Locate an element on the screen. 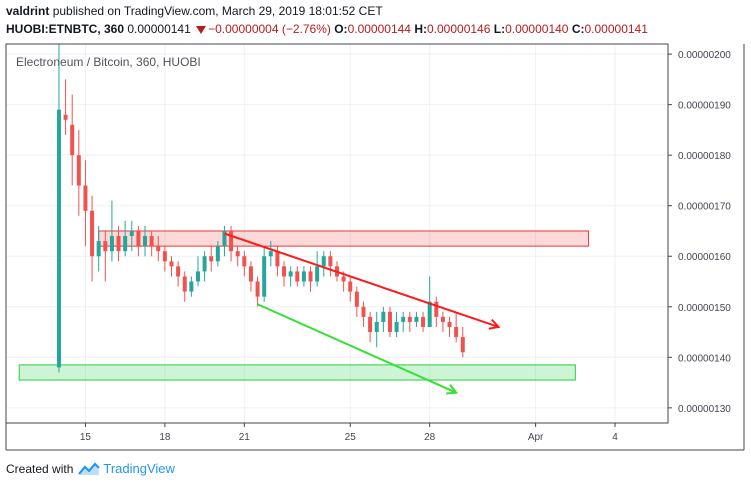  x-tick-label: 15 is located at coordinates (86, 437).